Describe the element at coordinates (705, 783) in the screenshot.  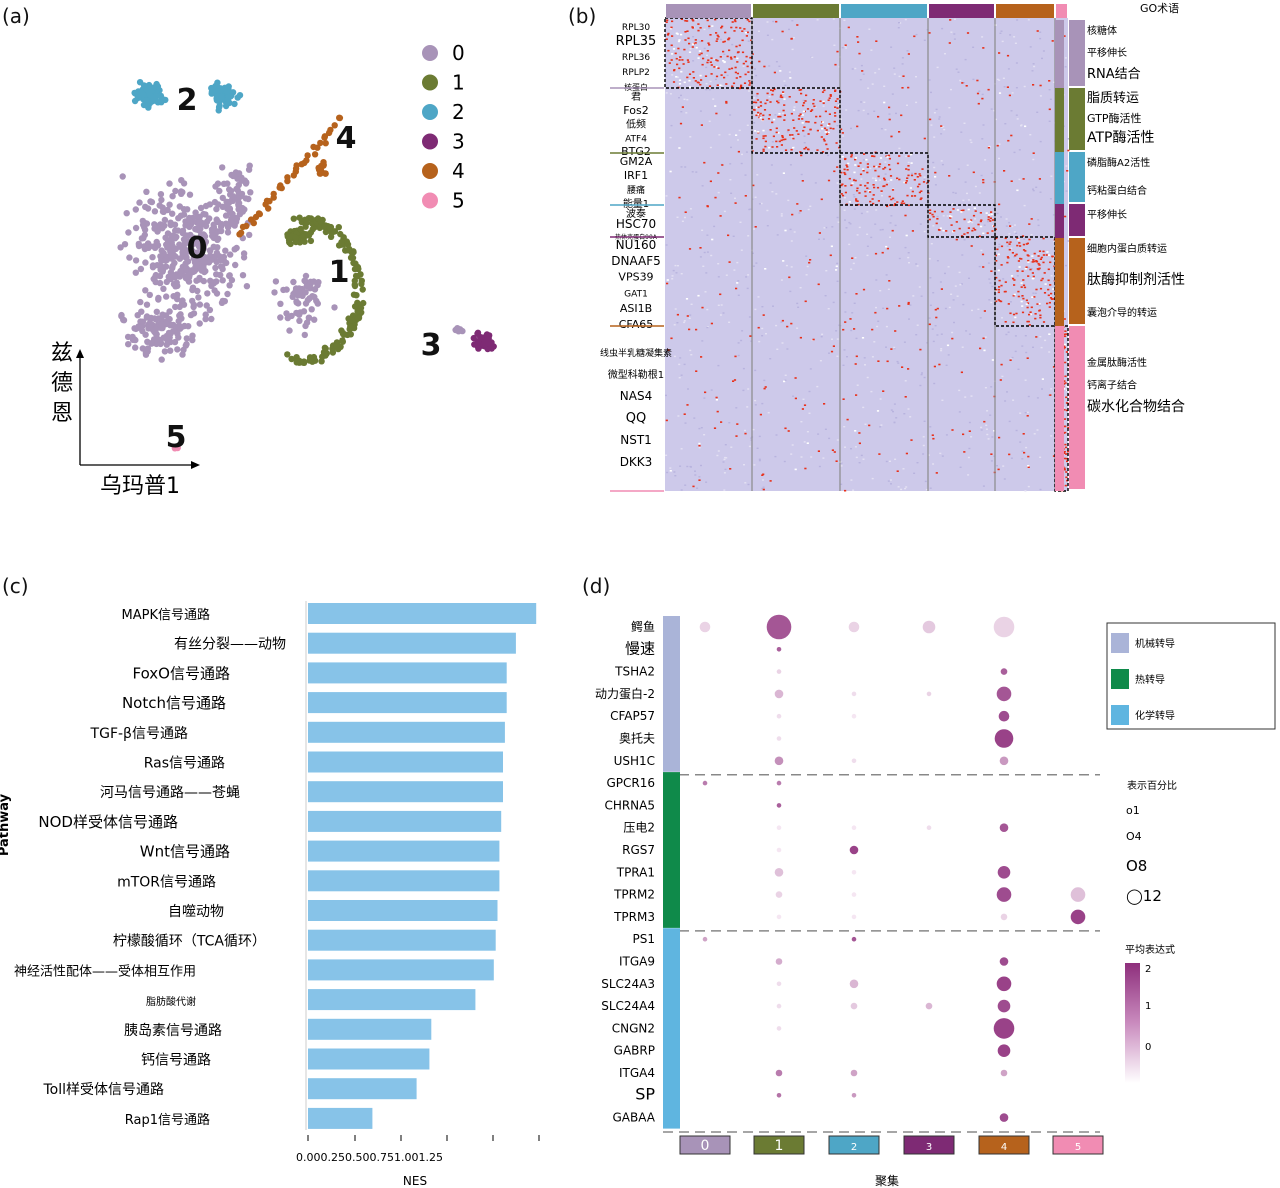
I see `dotplot-dot` at that location.